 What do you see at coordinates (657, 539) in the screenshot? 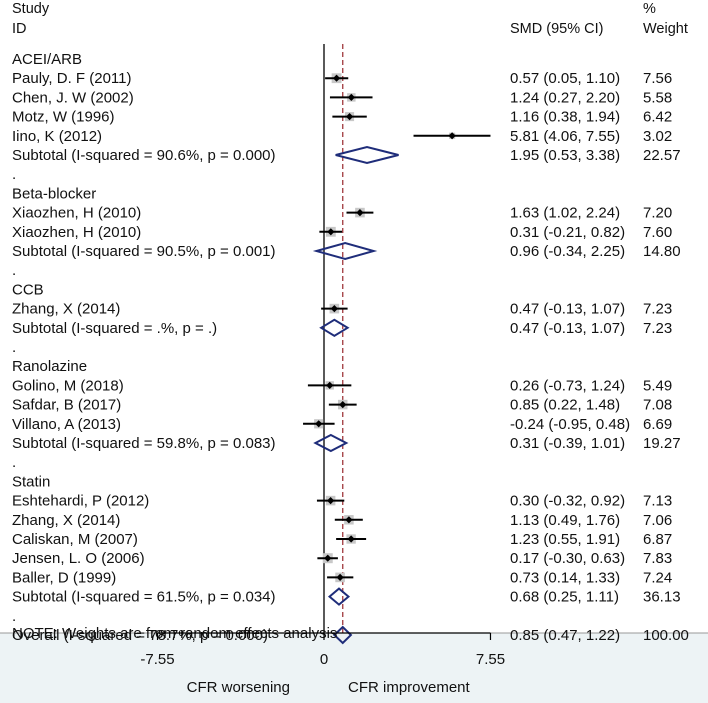
I see `weight-text: 6.87` at bounding box center [657, 539].